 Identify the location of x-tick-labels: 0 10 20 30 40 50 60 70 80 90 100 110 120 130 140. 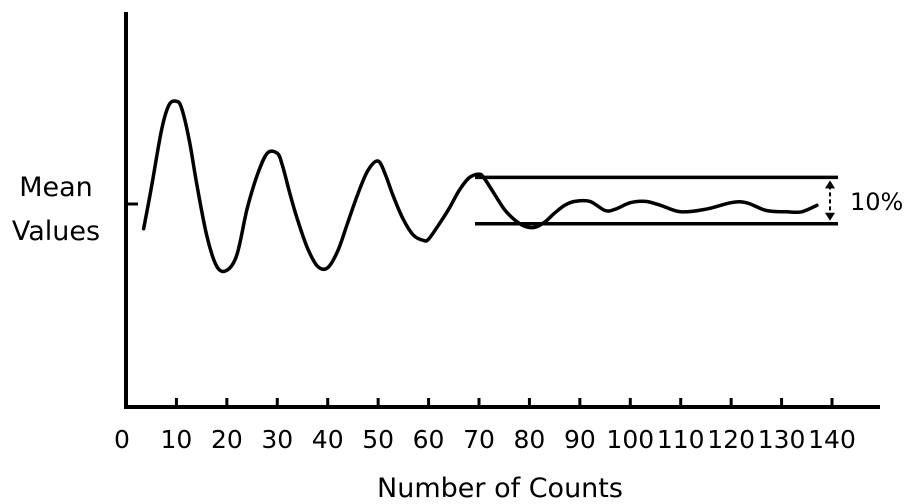
(485, 439).